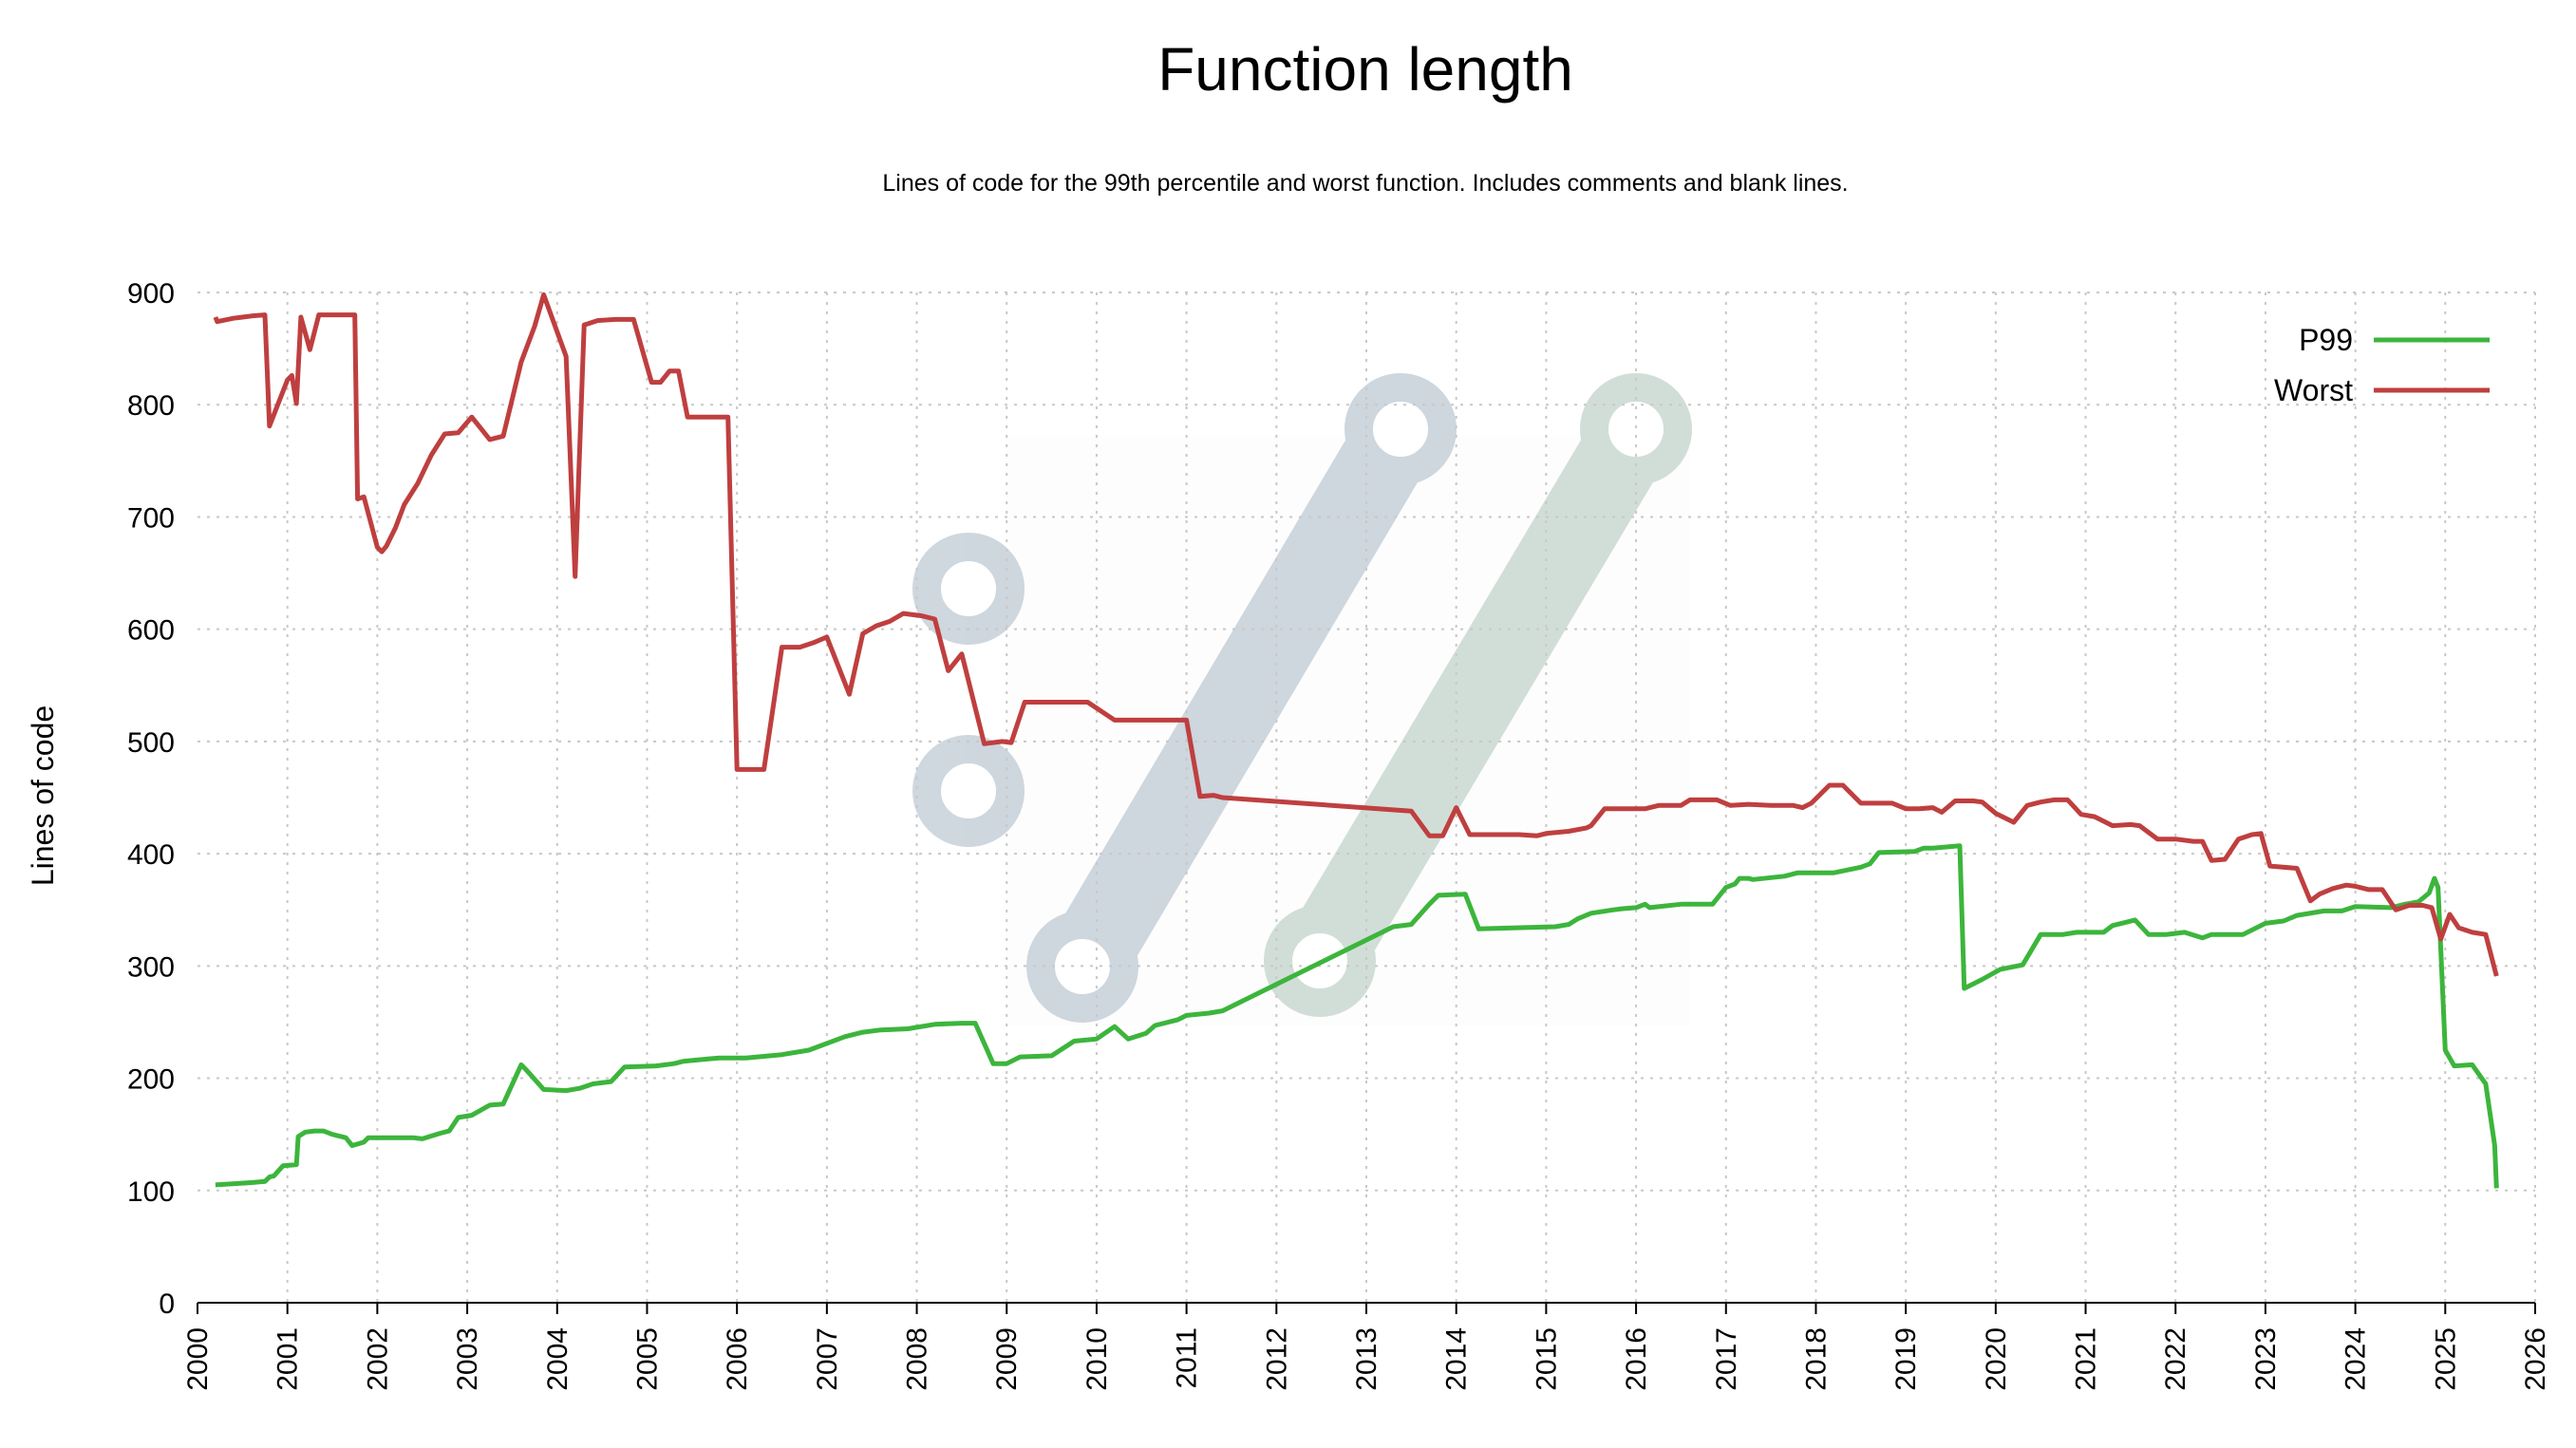 The height and width of the screenshot is (1448, 2576). What do you see at coordinates (2535, 1359) in the screenshot?
I see `x-tick-label: 2026` at bounding box center [2535, 1359].